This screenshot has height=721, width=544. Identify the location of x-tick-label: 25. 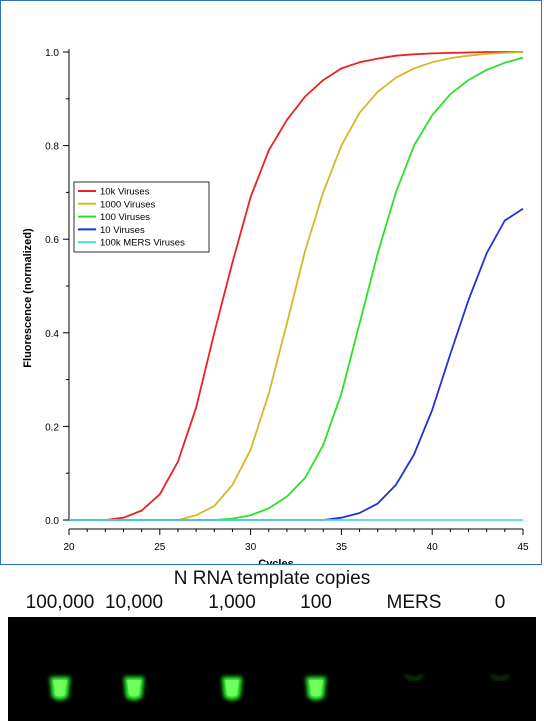
(160, 547).